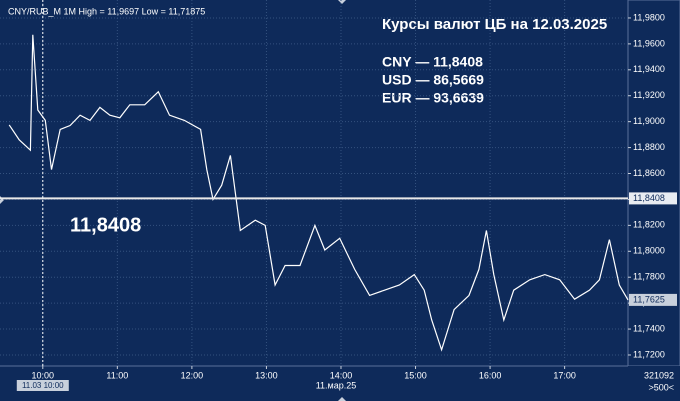 The width and height of the screenshot is (680, 401). What do you see at coordinates (341, 375) in the screenshot?
I see `x-tick-label: 14:00` at bounding box center [341, 375].